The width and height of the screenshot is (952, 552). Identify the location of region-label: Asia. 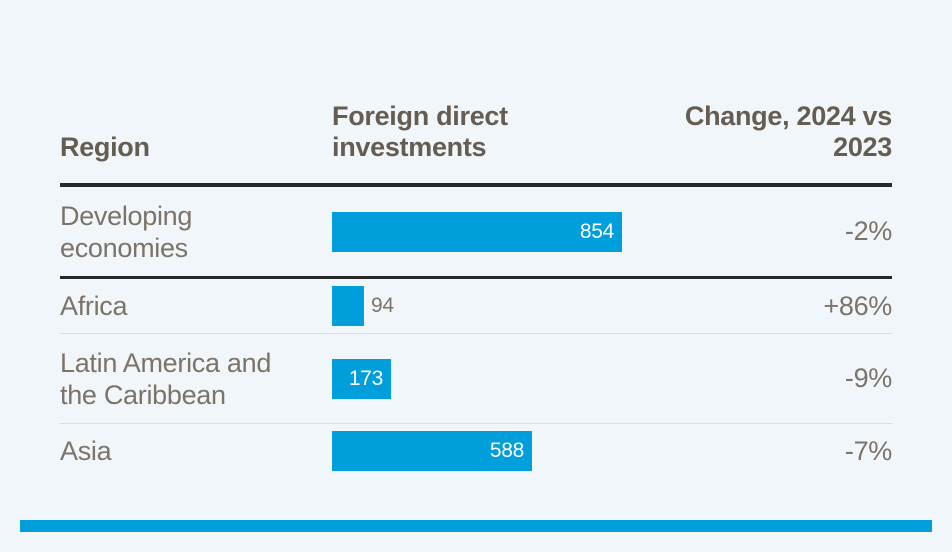
(86, 451).